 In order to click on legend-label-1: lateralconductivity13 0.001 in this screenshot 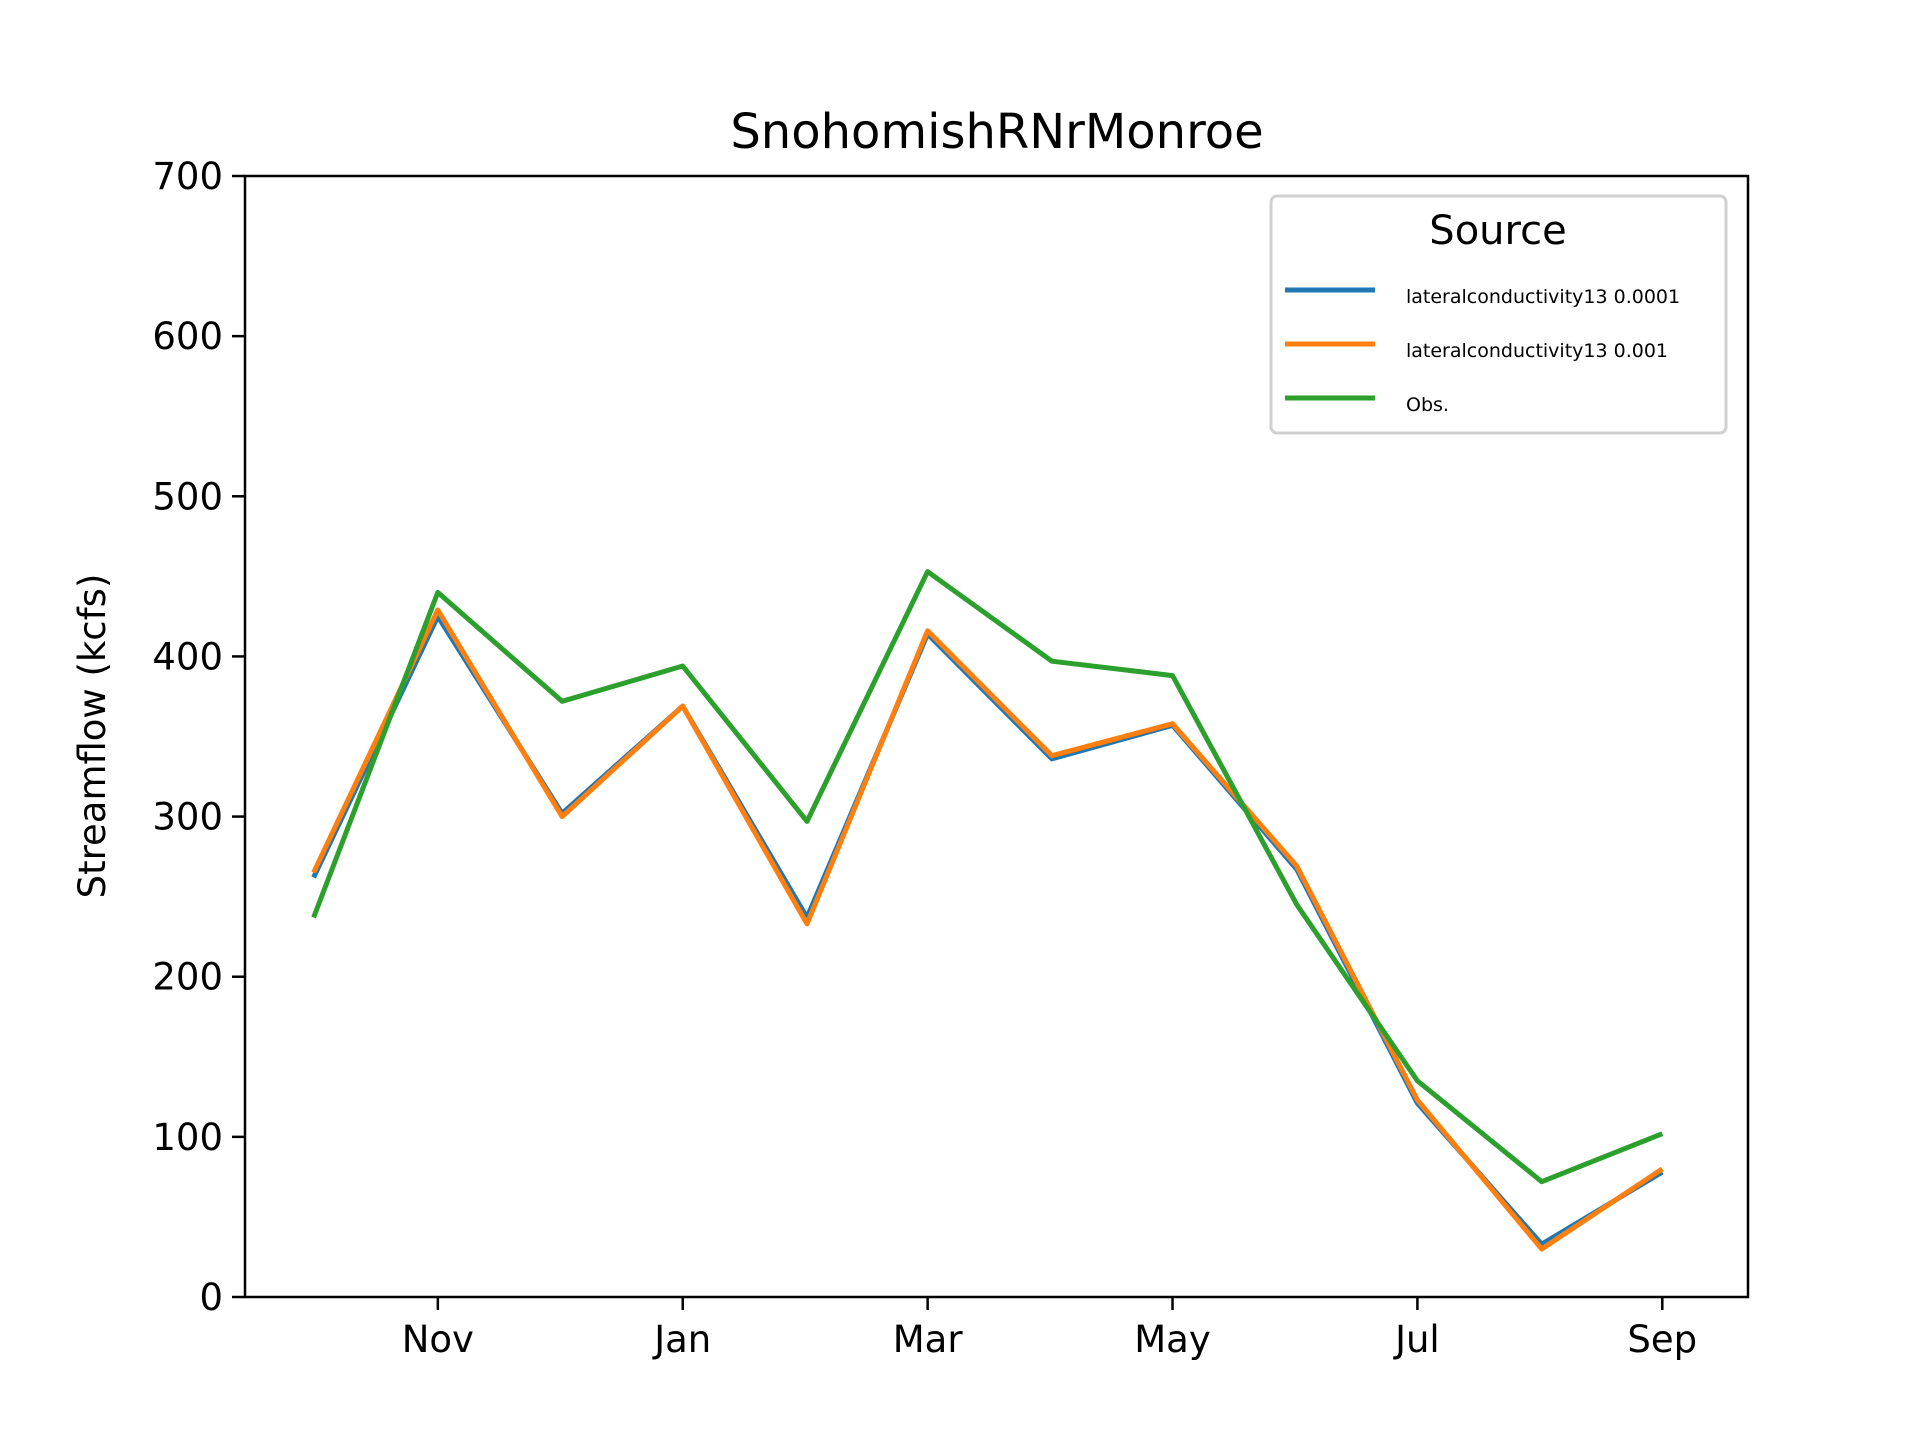, I will do `click(1537, 351)`.